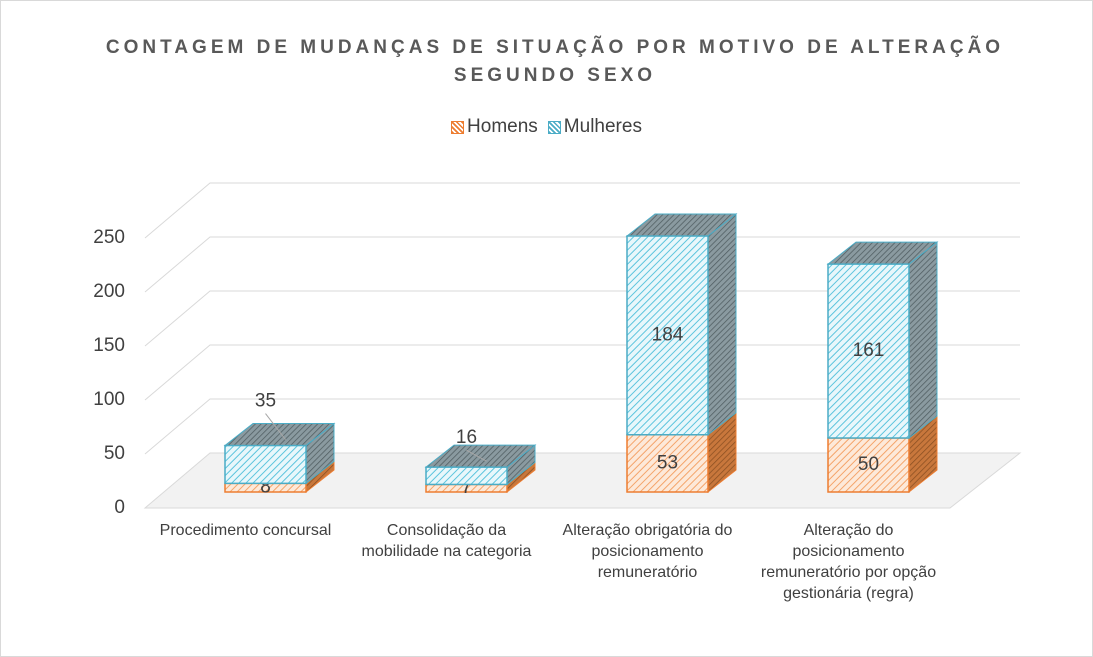 The width and height of the screenshot is (1093, 657). What do you see at coordinates (546, 127) in the screenshot?
I see `legend: Homens Mulheres` at bounding box center [546, 127].